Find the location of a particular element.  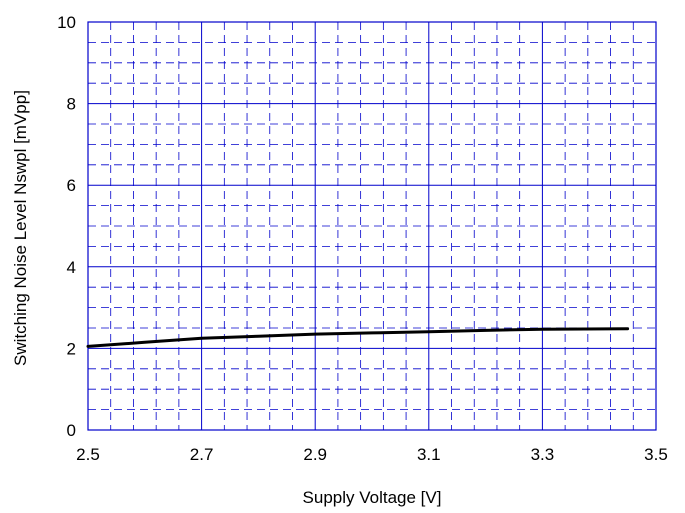

x-axis-label: Supply Voltage [V] is located at coordinates (372, 497).